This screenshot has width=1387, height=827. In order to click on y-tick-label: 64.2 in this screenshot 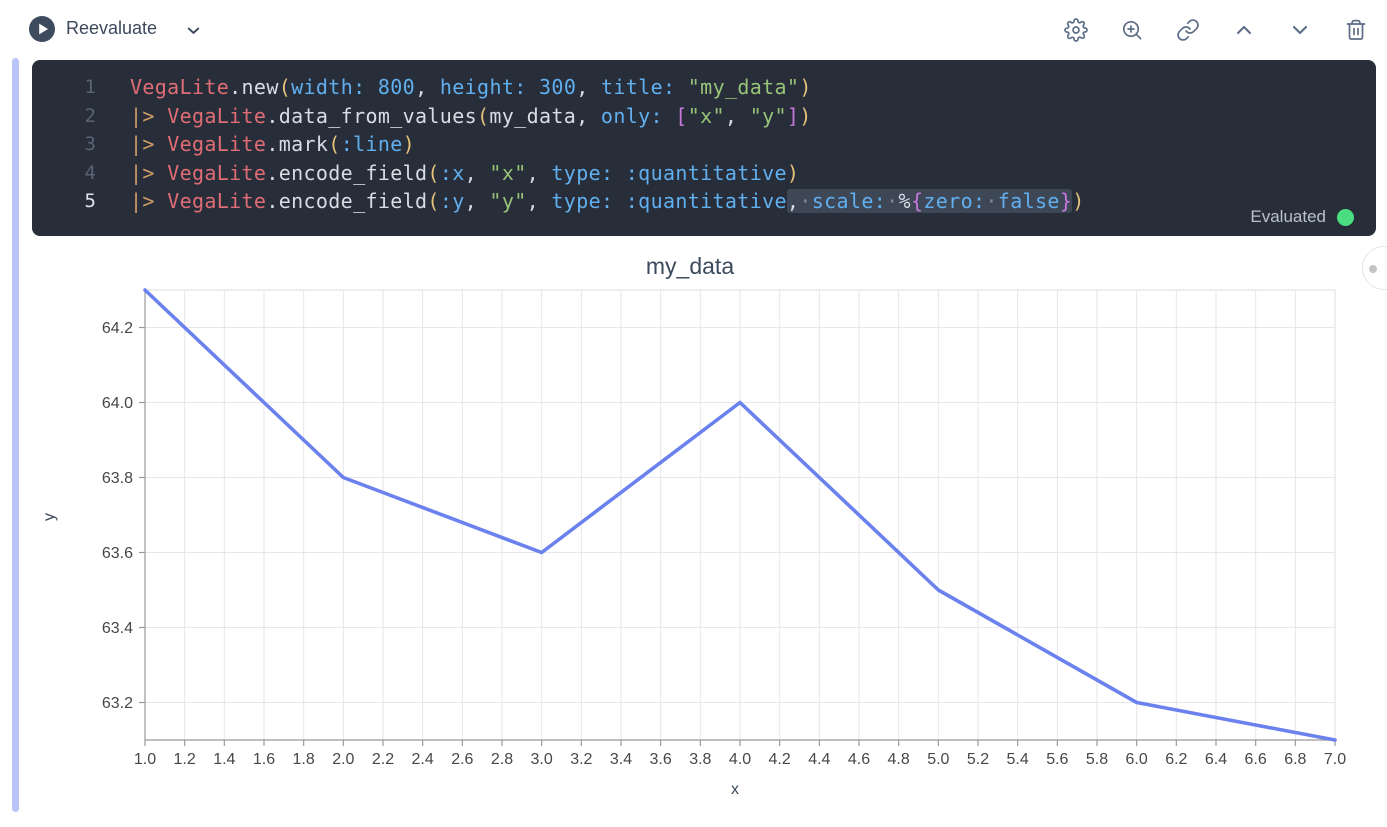, I will do `click(117, 328)`.